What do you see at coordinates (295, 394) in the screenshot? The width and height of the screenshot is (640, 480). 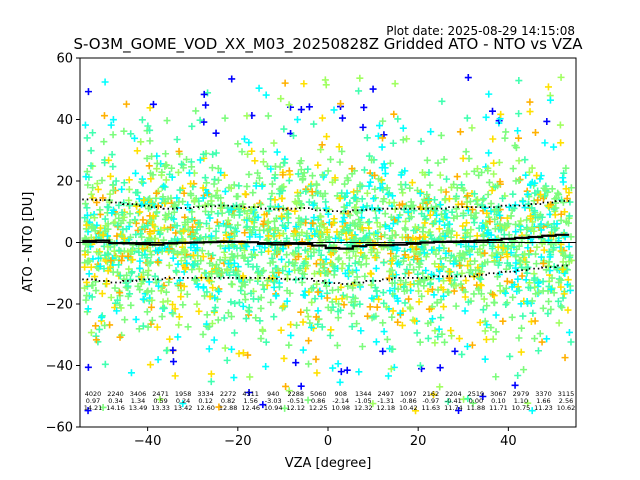 I see `bin-count-label: 2288` at bounding box center [295, 394].